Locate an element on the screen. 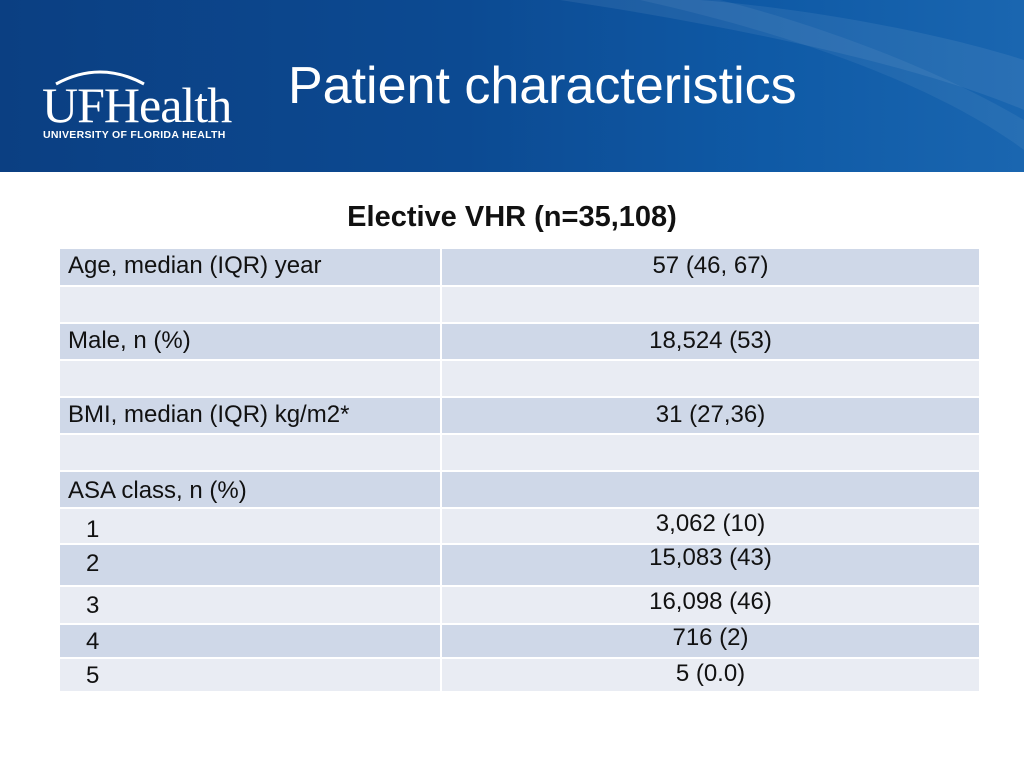 Image resolution: width=1024 pixels, height=768 pixels. row-value: 3,062 (10) is located at coordinates (711, 526).